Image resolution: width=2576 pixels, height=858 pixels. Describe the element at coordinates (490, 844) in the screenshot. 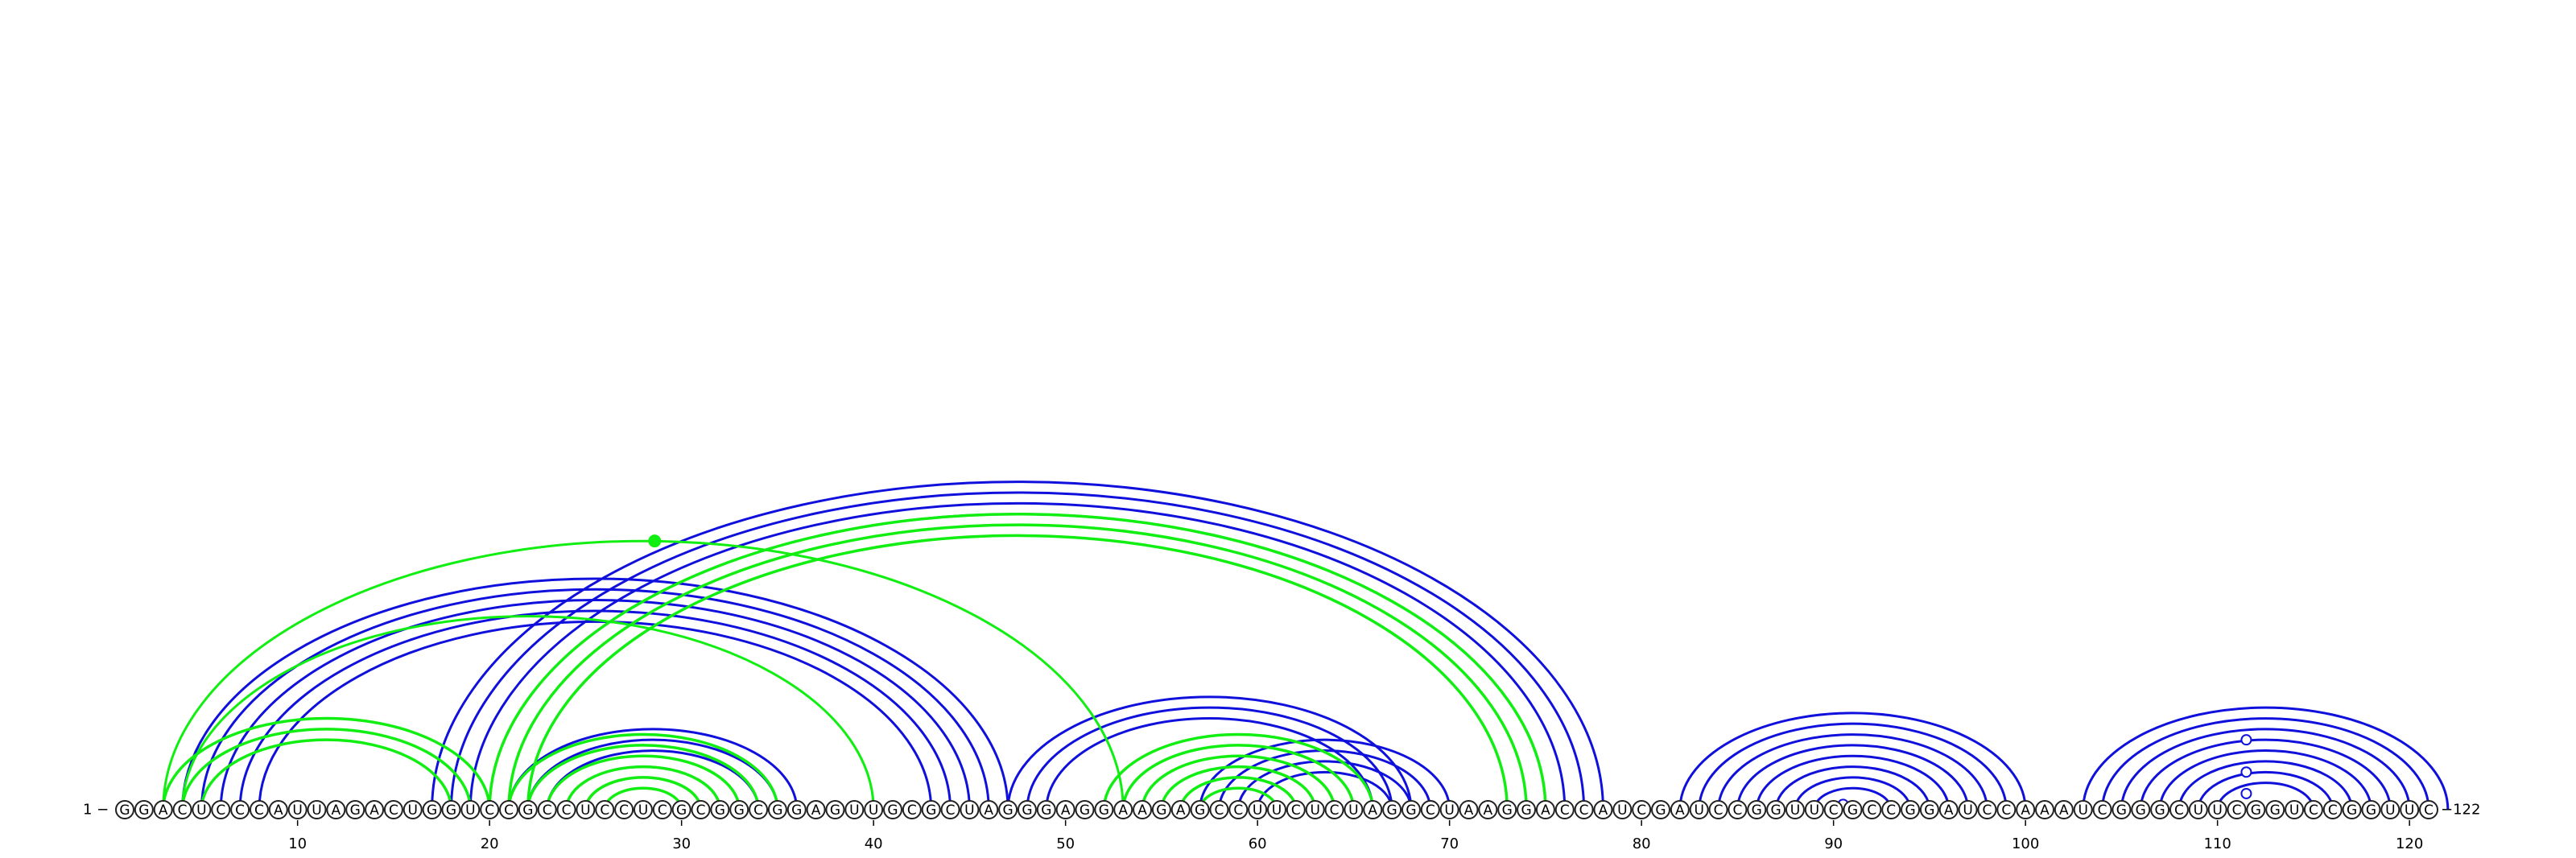

I see `tick-label: 20` at that location.